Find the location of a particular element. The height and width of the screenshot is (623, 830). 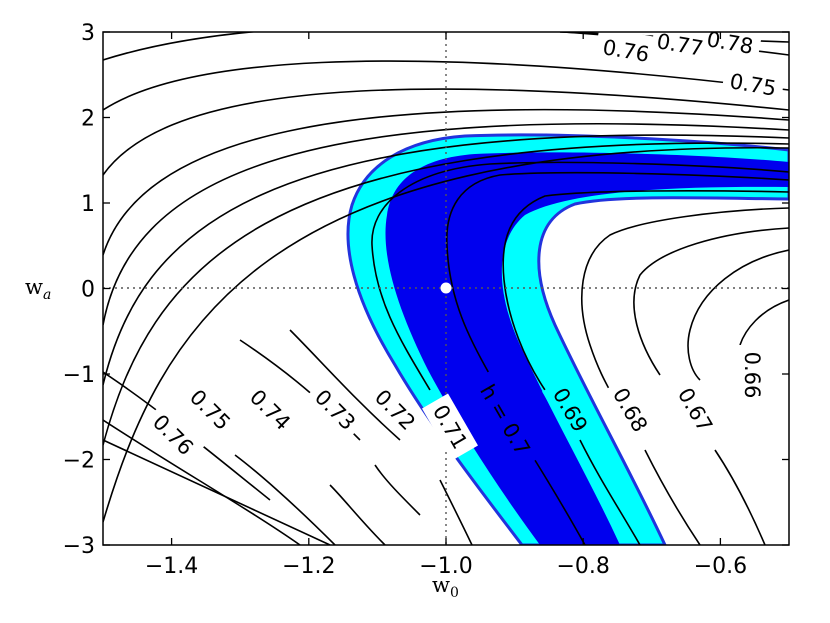

y-tick-label: 0 is located at coordinates (88, 290).